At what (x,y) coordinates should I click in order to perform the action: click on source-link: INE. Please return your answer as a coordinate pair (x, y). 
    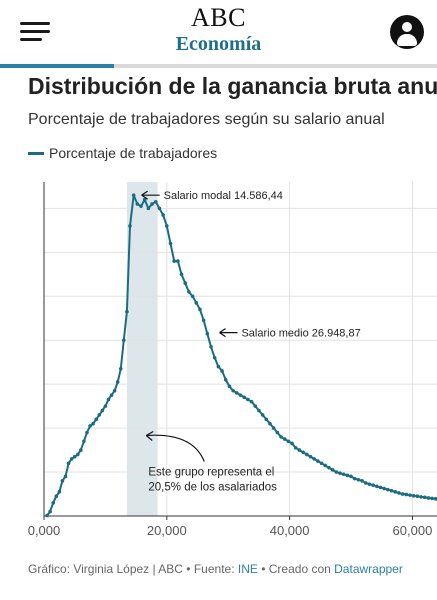
    Looking at the image, I should click on (247, 569).